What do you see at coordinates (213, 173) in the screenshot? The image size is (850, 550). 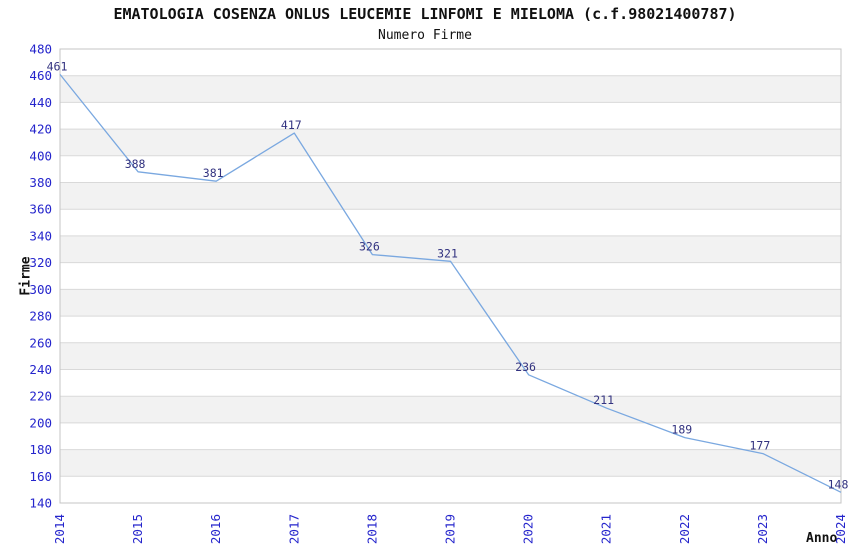 I see `data-label: 381` at bounding box center [213, 173].